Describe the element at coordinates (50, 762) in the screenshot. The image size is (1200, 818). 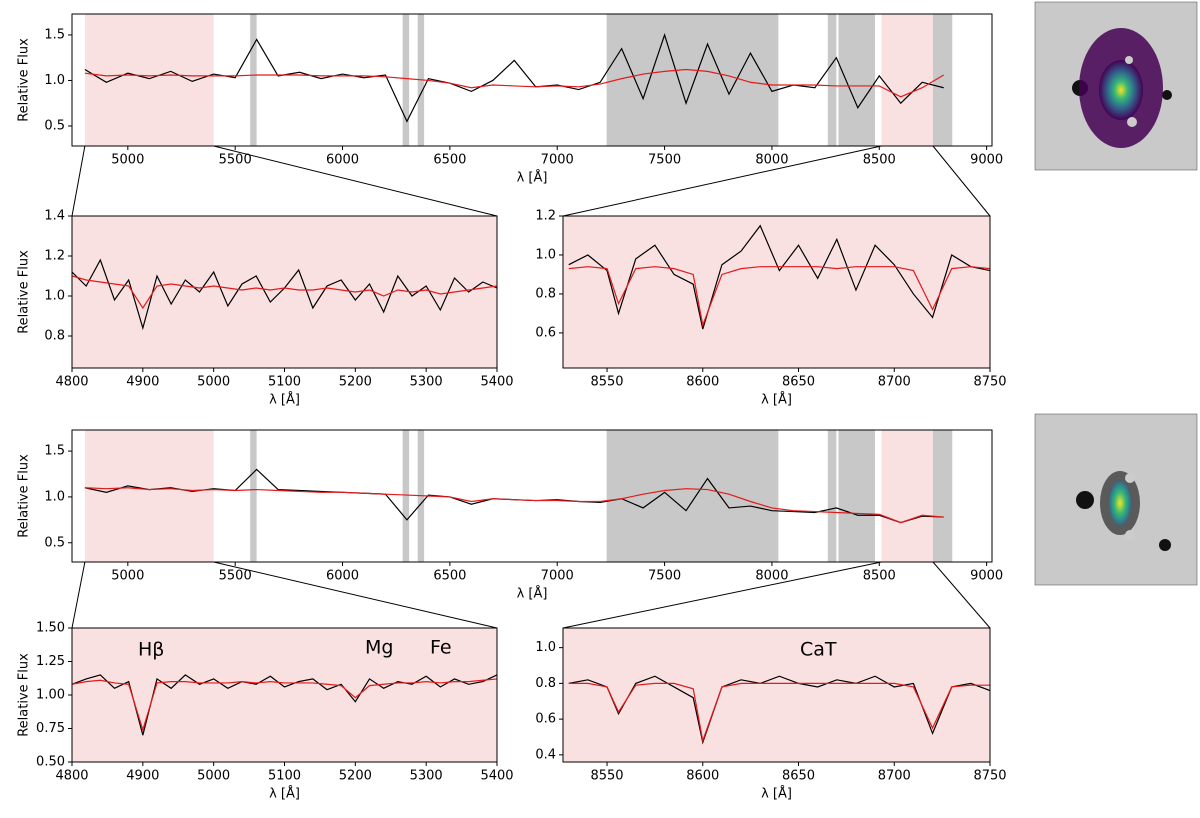
I see `y-tick-label: 0.50` at that location.